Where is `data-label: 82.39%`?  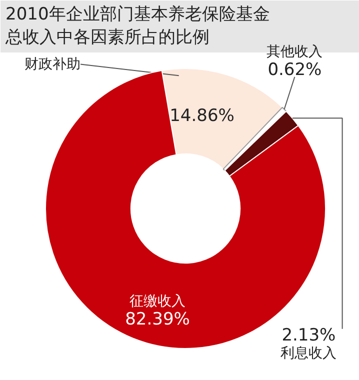 data-label: 82.39% is located at coordinates (157, 319).